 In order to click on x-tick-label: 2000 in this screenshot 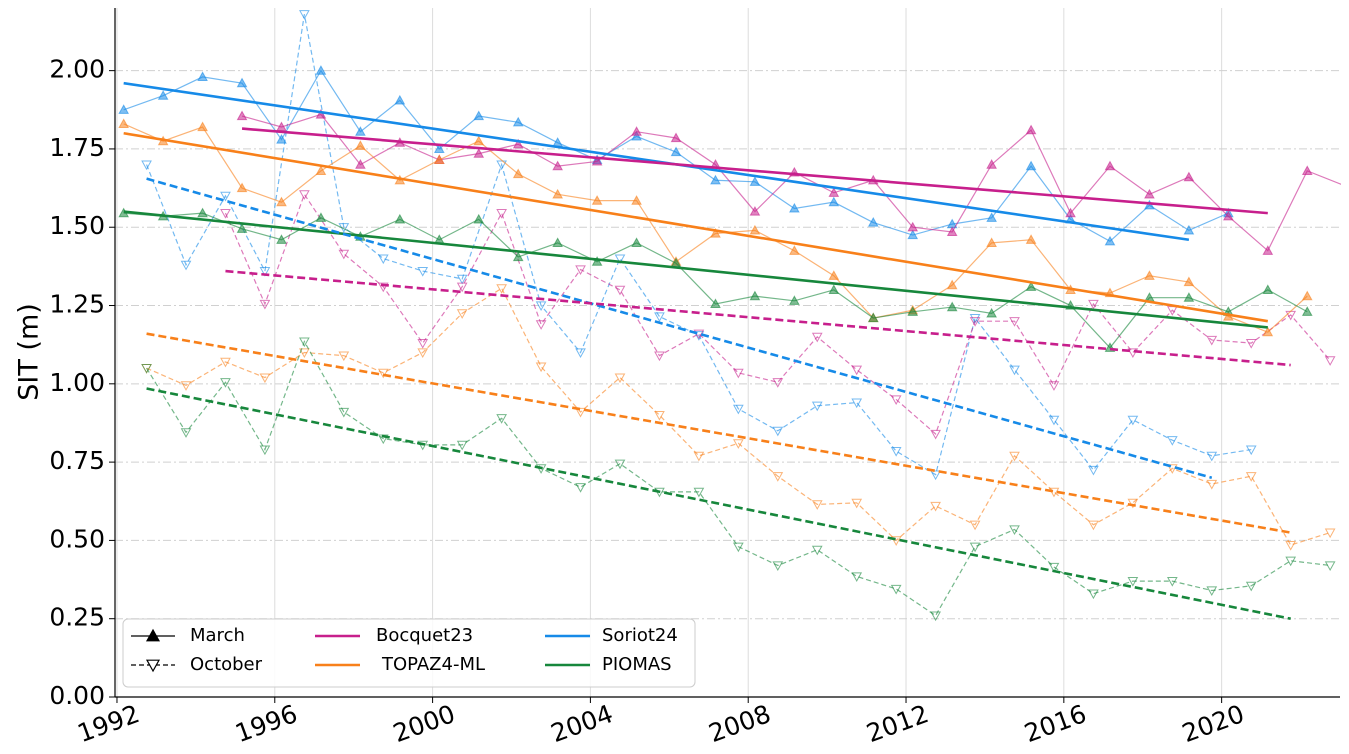, I will do `click(424, 723)`.